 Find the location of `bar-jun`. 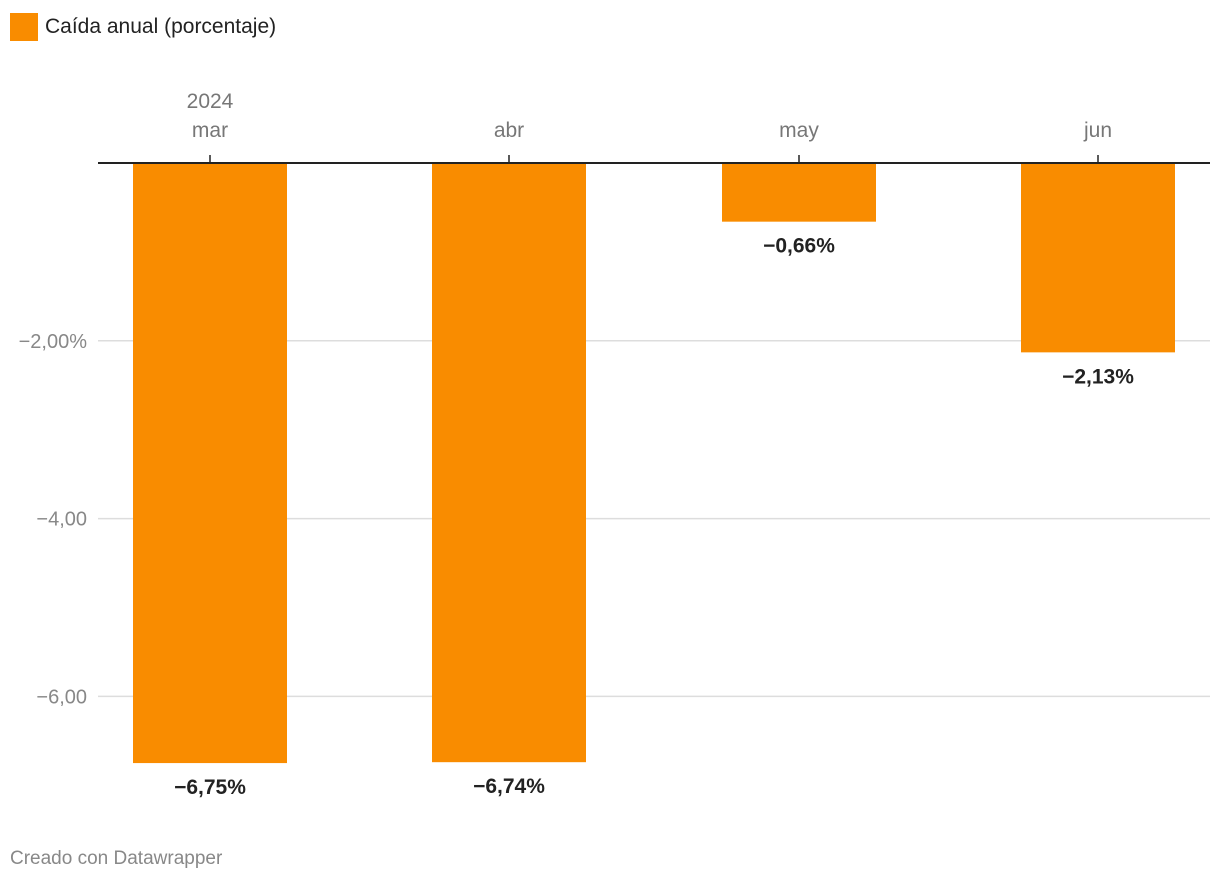

bar-jun is located at coordinates (1098, 258).